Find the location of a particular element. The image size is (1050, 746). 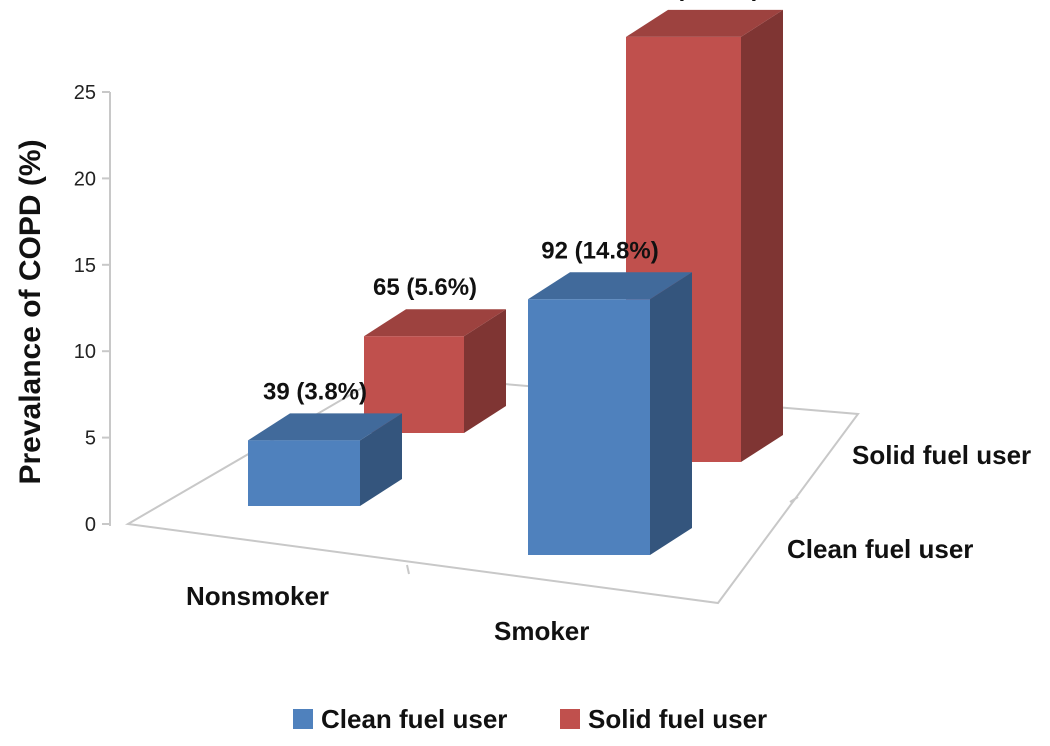

legend-item: Clean fuel user is located at coordinates (400, 719).